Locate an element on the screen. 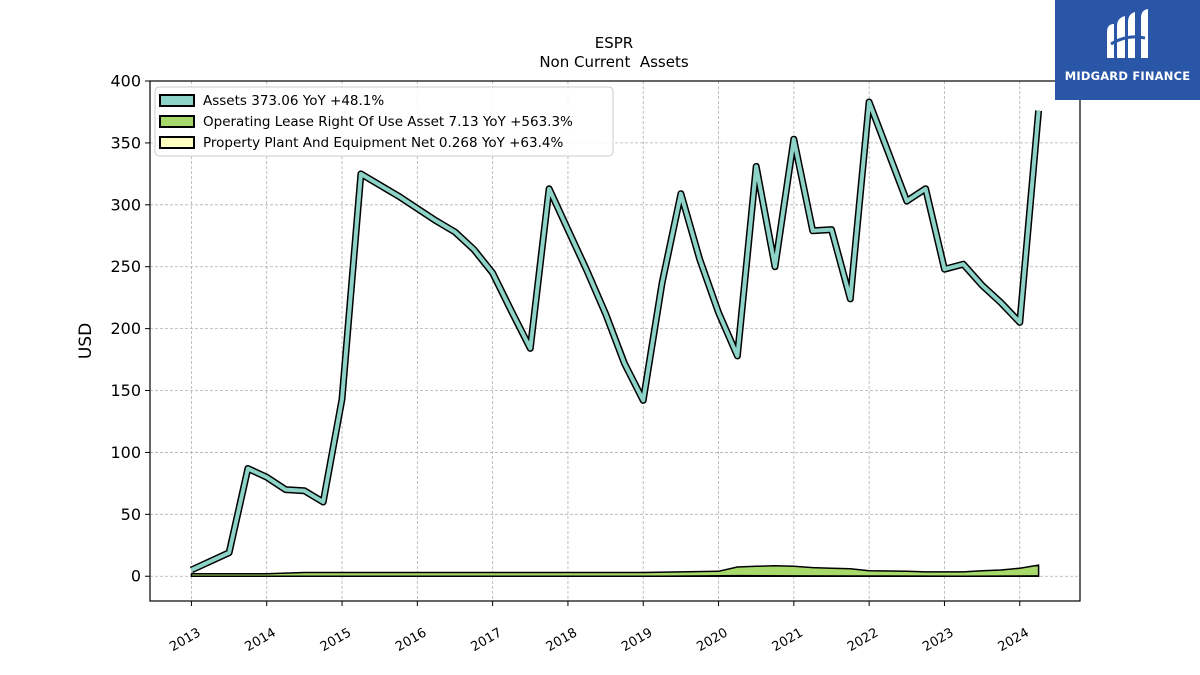 Image resolution: width=1200 pixels, height=675 pixels. x-tick-label-4: 2017 is located at coordinates (486, 640).